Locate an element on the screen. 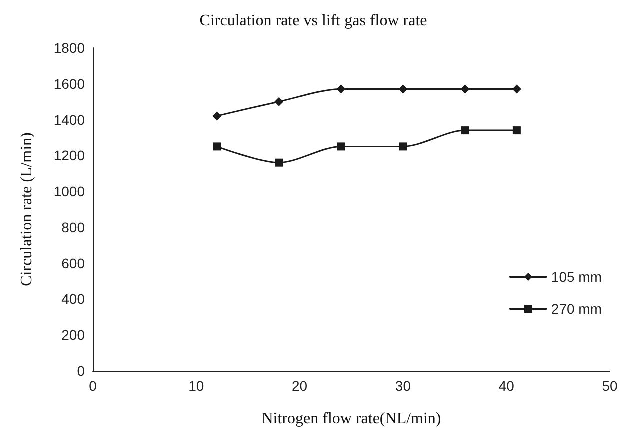 Image resolution: width=627 pixels, height=439 pixels. x-tick-label: 20 is located at coordinates (300, 386).